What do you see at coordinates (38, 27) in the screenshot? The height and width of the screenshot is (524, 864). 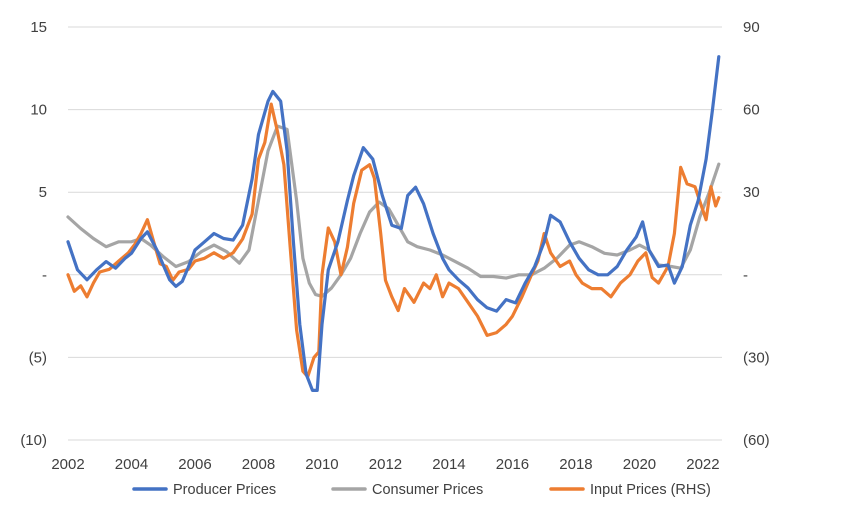 I see `left-y-tick-label: 15` at bounding box center [38, 27].